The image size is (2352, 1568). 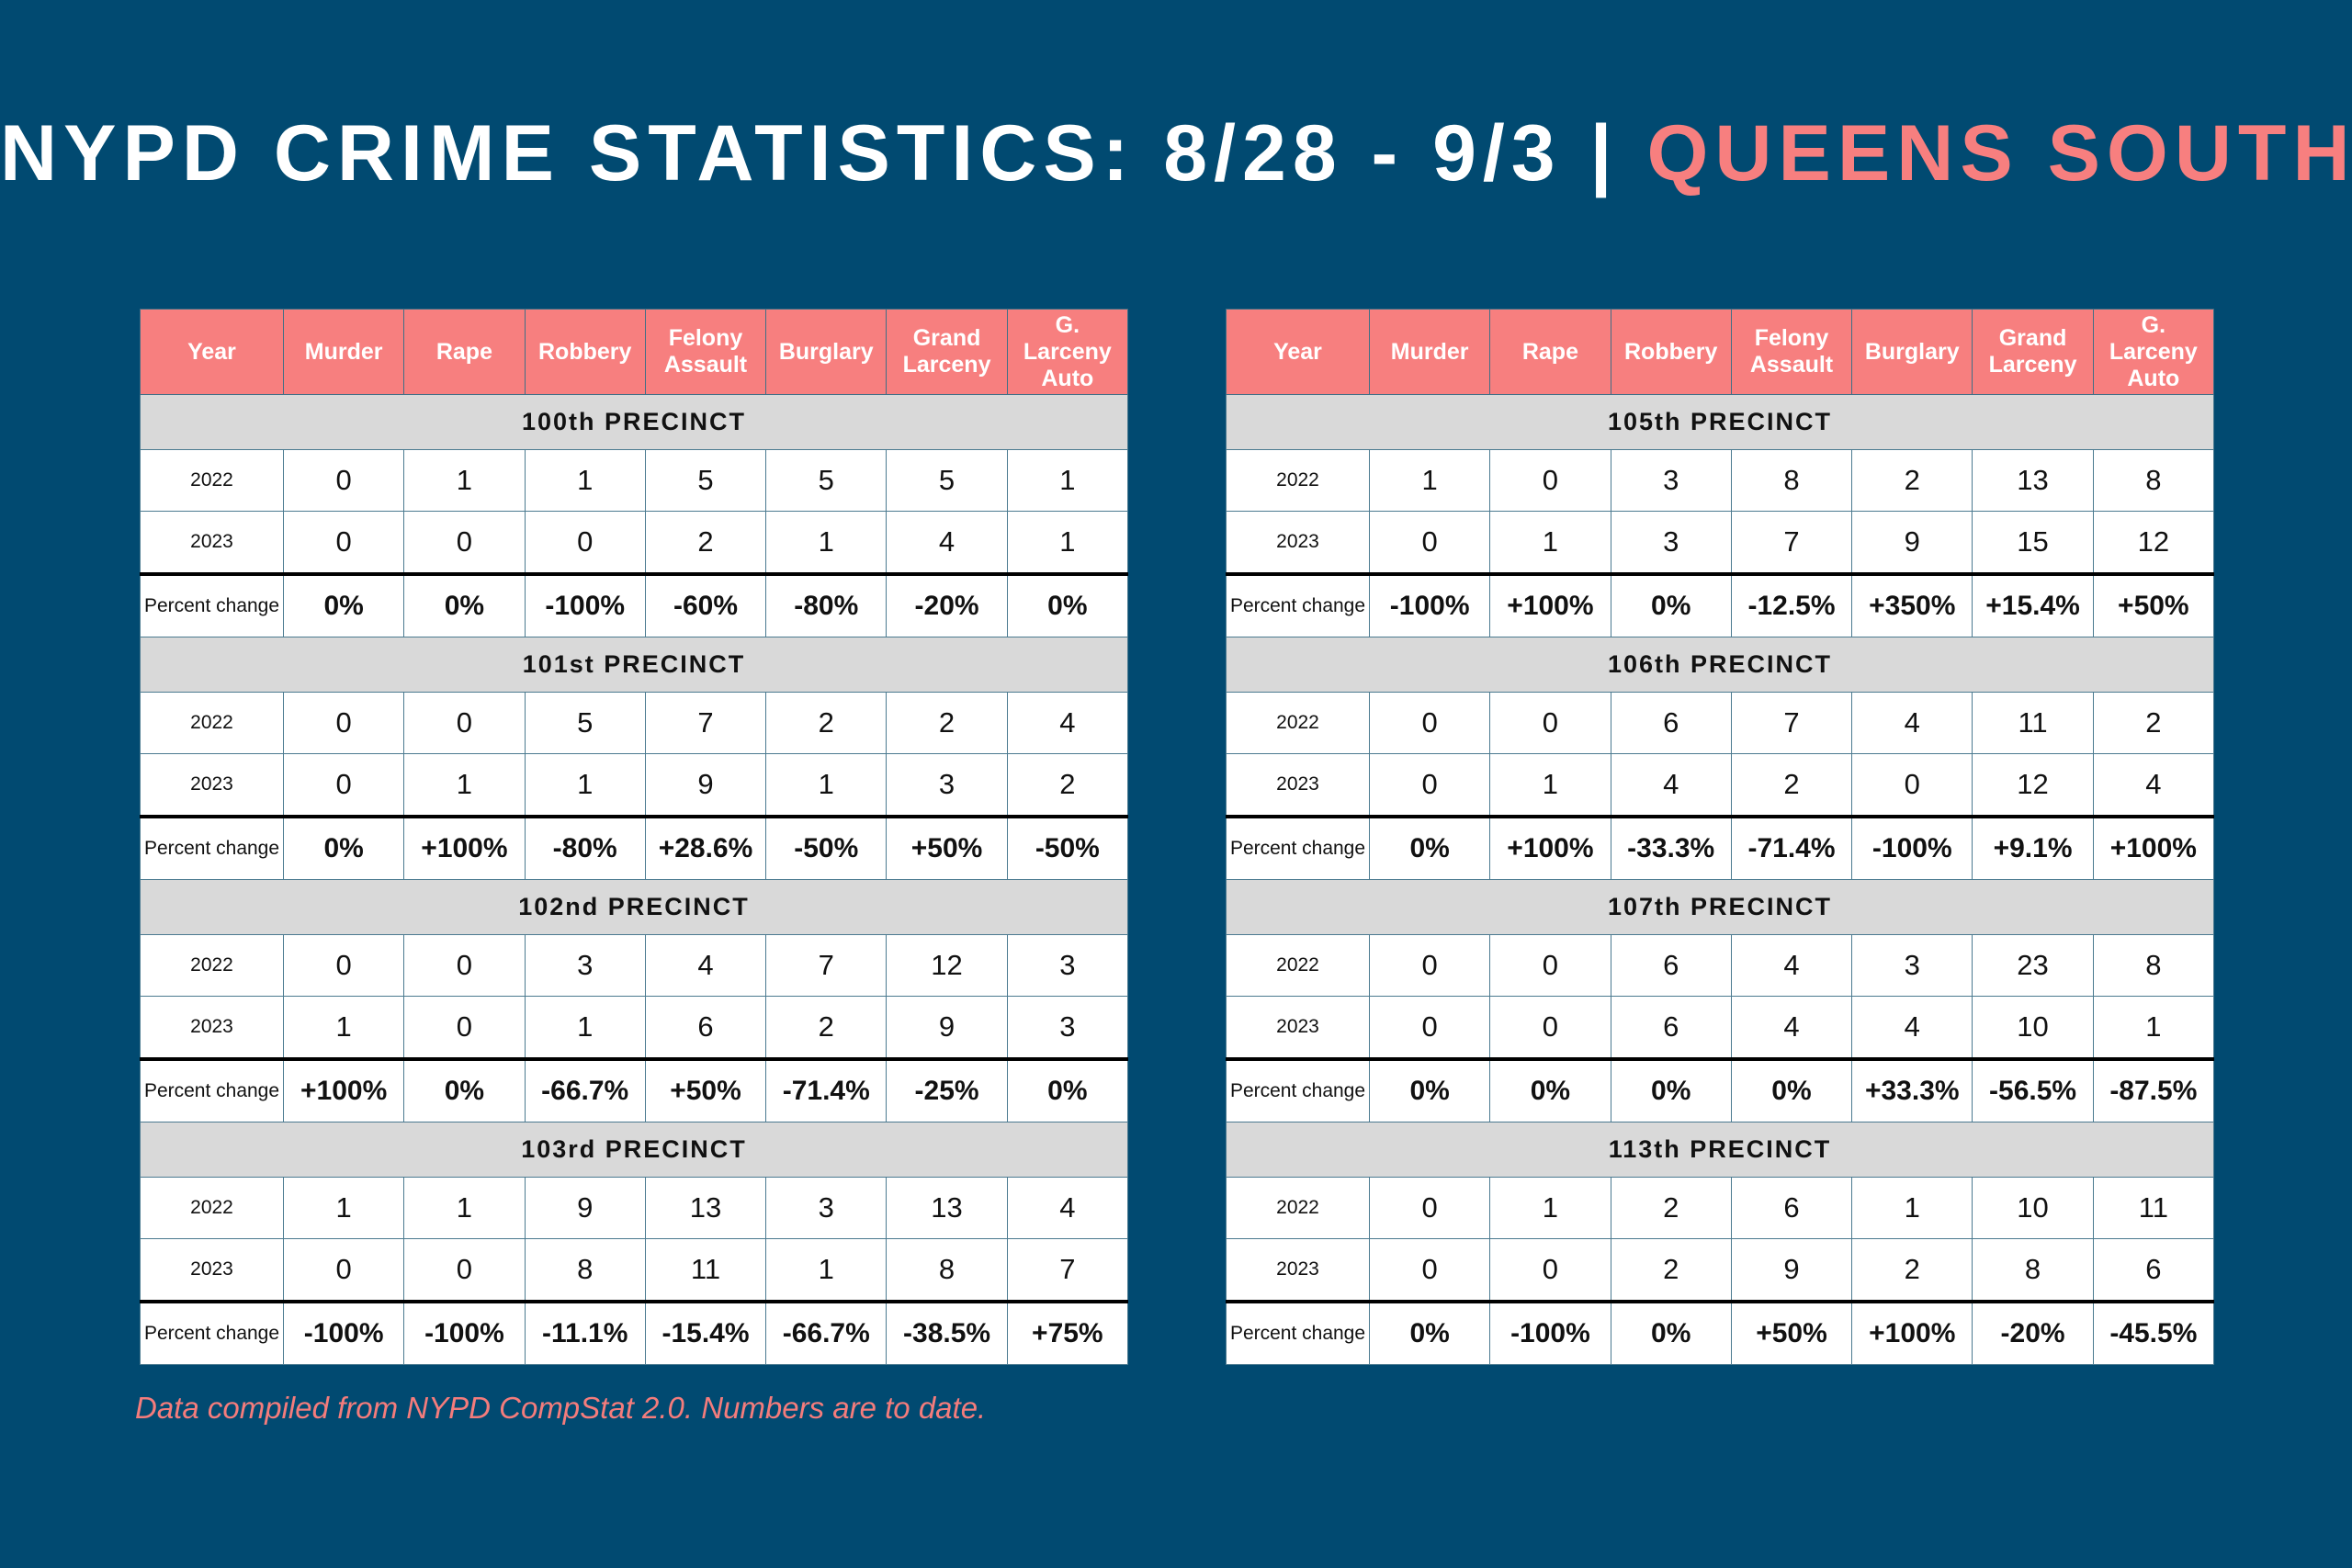 I want to click on title-main: NYPD CRIME STATISTICS: 8/28 - 9/3 |, so click(x=823, y=153).